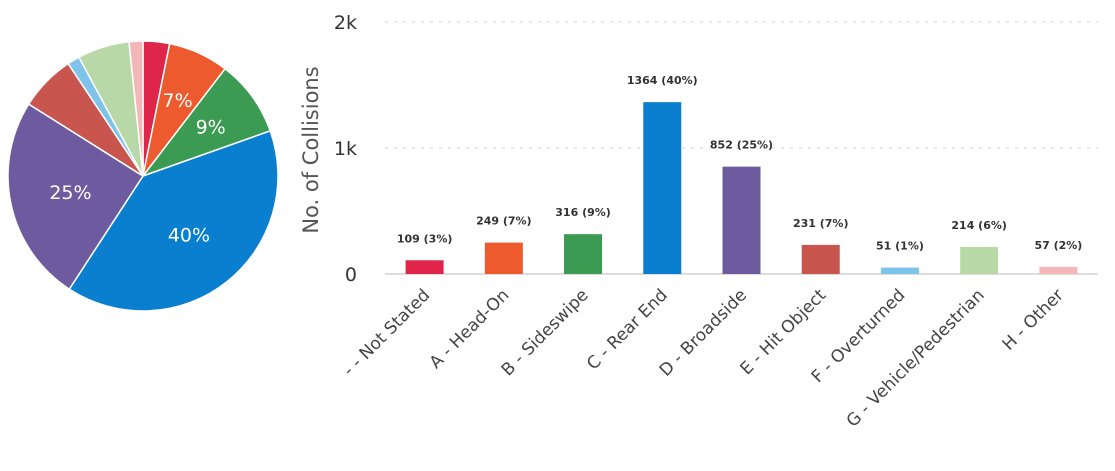 Image resolution: width=1115 pixels, height=471 pixels. I want to click on bar-b-sideswipe, so click(583, 254).